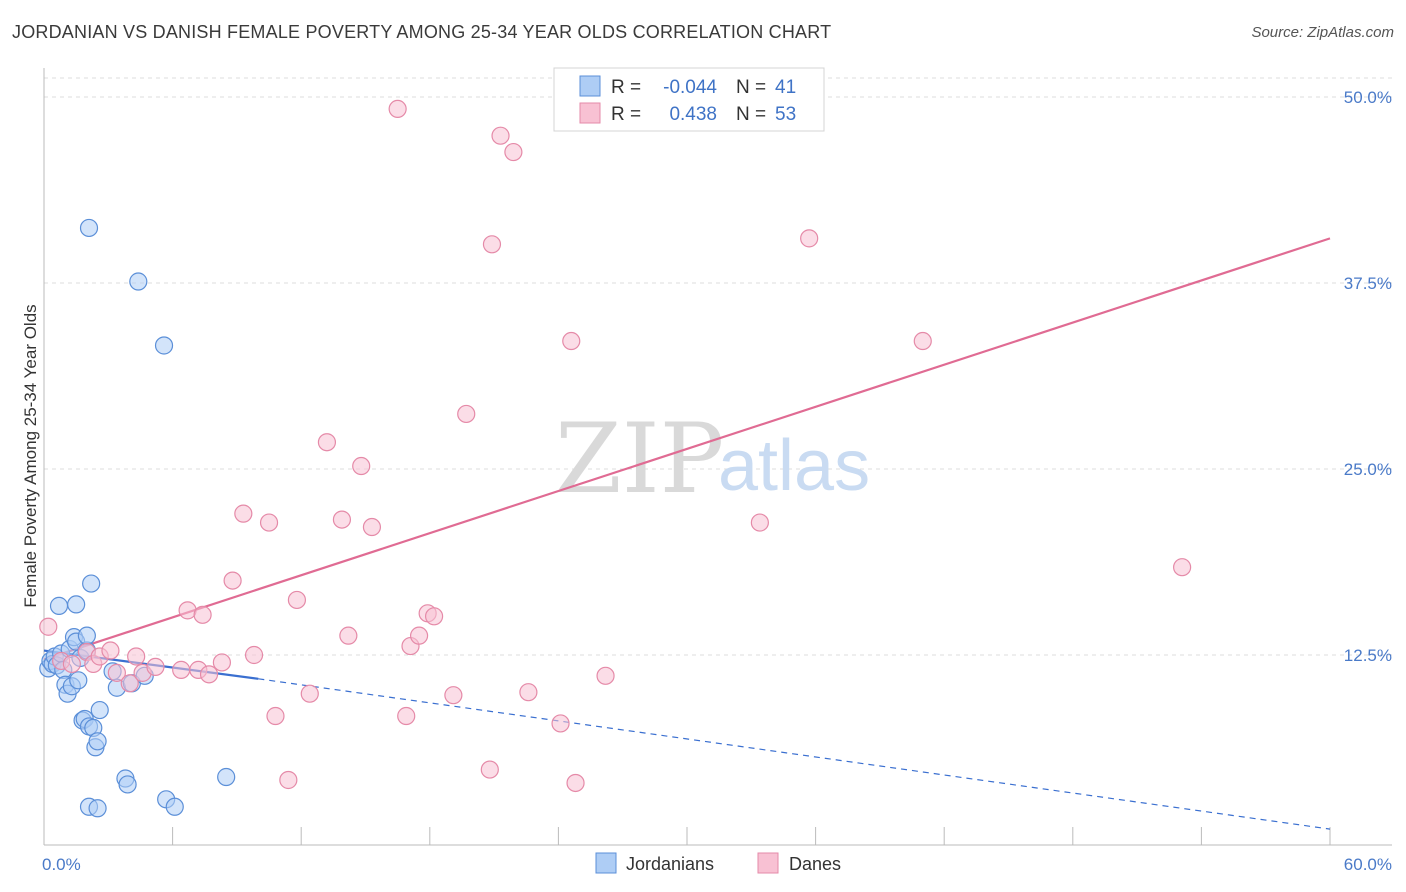  Describe the element at coordinates (689, 99) in the screenshot. I see `top-legend: R = -0.044 N = 41 R = 0.438 N = 53` at that location.